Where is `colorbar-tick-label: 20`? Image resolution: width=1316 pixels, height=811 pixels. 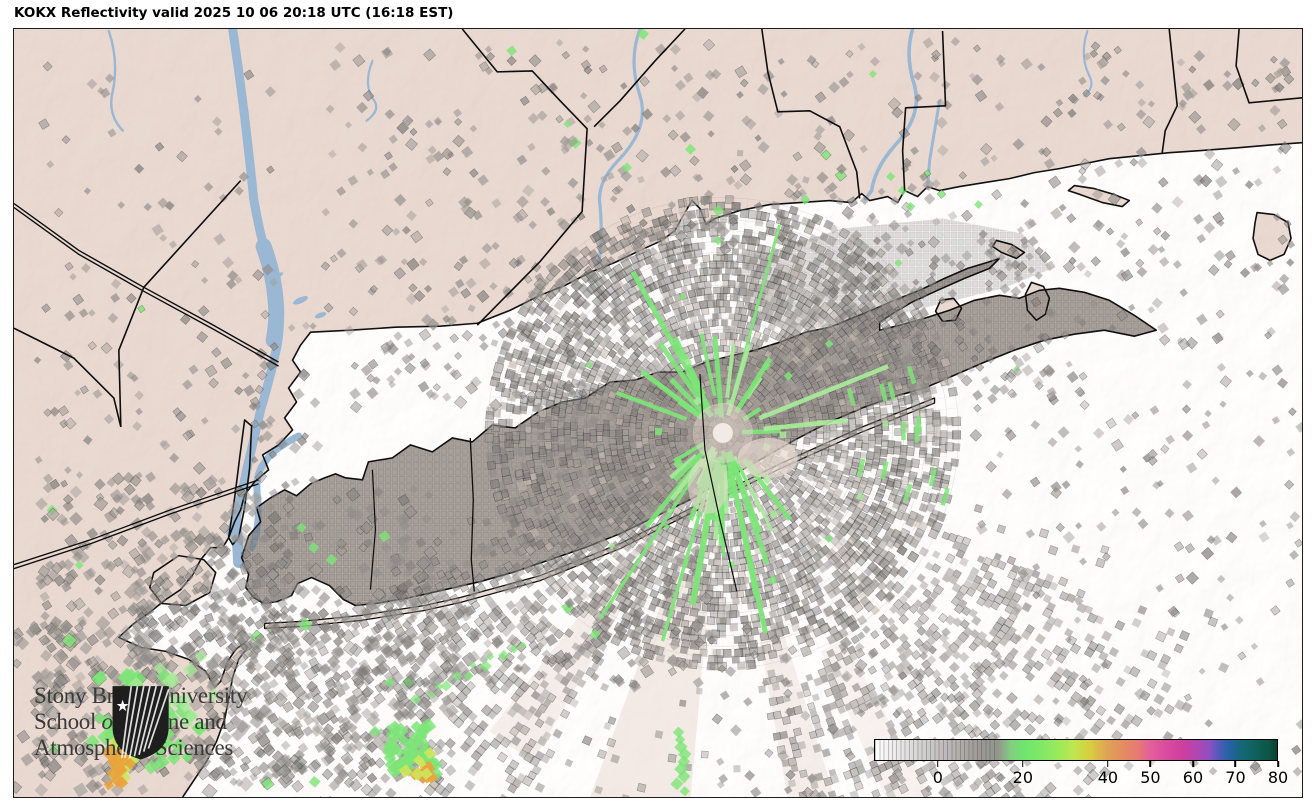 colorbar-tick-label: 20 is located at coordinates (1023, 777).